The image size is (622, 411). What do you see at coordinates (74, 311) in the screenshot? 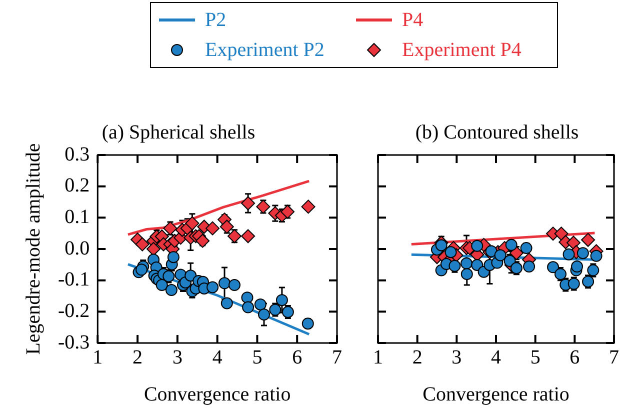
I see `y-tick-label: -0.2` at bounding box center [74, 311].